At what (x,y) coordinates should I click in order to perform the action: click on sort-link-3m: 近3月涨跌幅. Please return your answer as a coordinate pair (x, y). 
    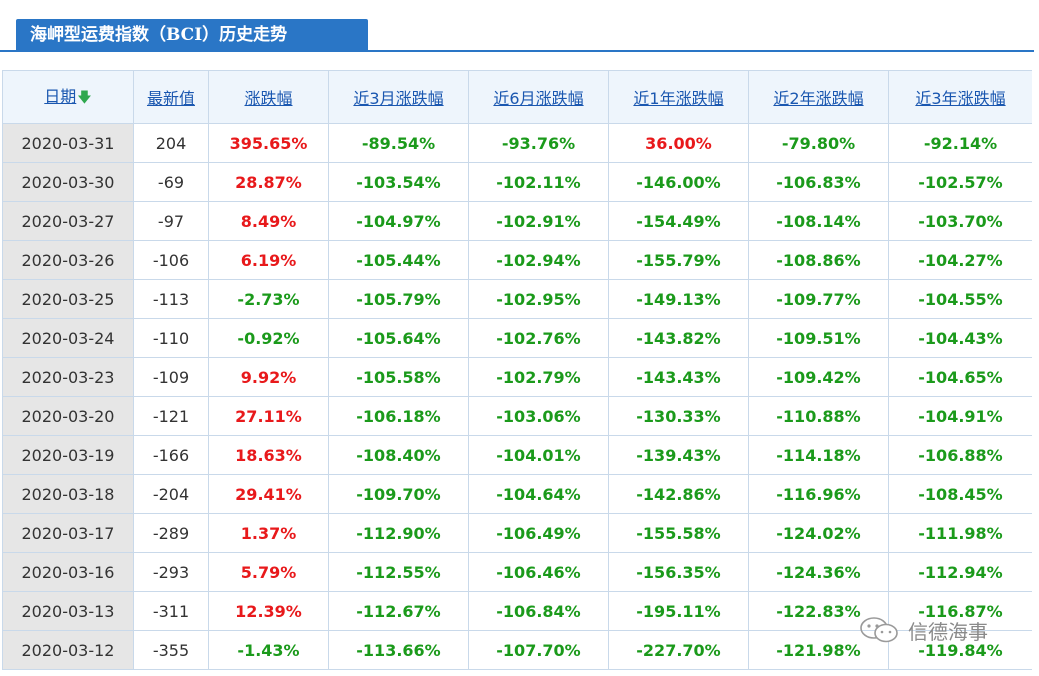
    Looking at the image, I should click on (398, 98).